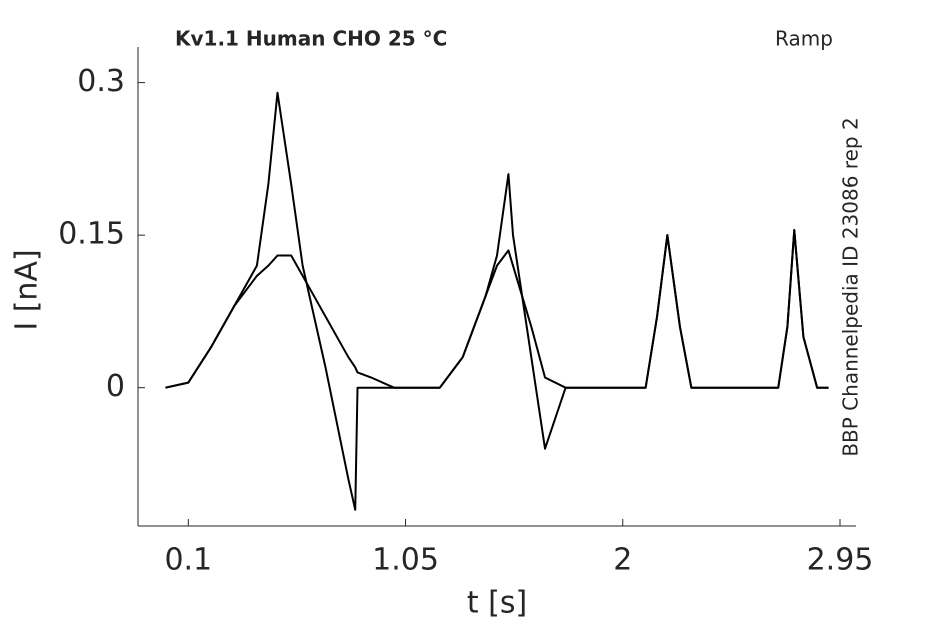  What do you see at coordinates (804, 39) in the screenshot?
I see `annotation: Ramp` at bounding box center [804, 39].